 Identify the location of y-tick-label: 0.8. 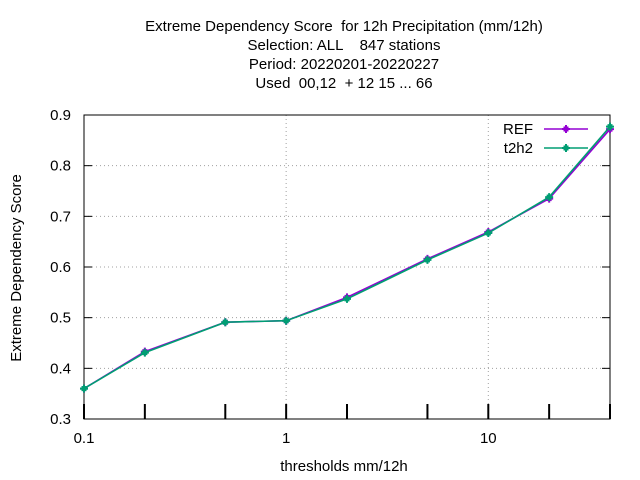
(60, 166).